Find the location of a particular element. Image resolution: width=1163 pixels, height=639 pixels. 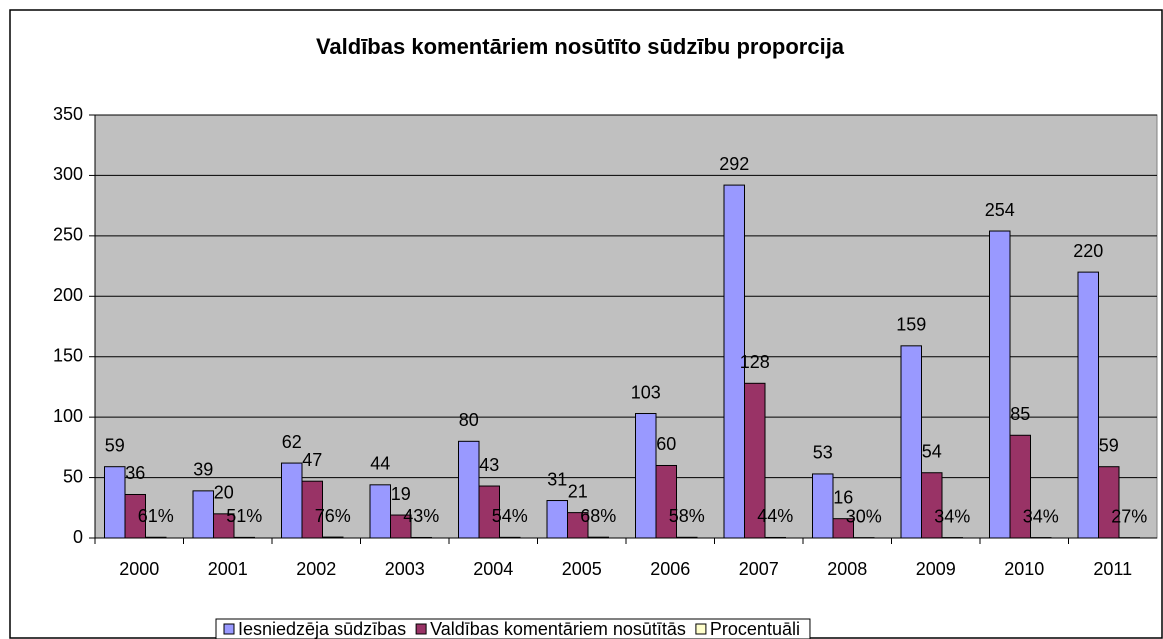

x-tick-label: 2006 is located at coordinates (670, 569).